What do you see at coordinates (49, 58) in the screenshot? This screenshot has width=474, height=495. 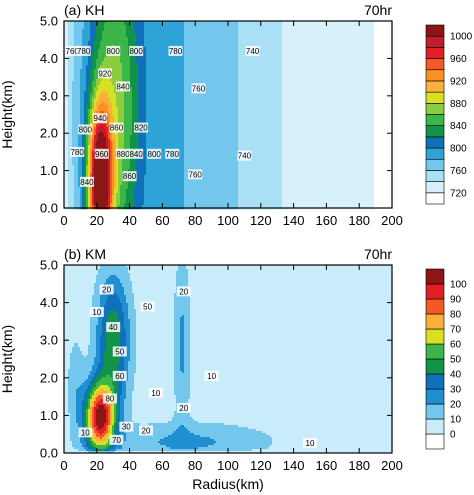 I see `y-tick-label: 4.0` at bounding box center [49, 58].